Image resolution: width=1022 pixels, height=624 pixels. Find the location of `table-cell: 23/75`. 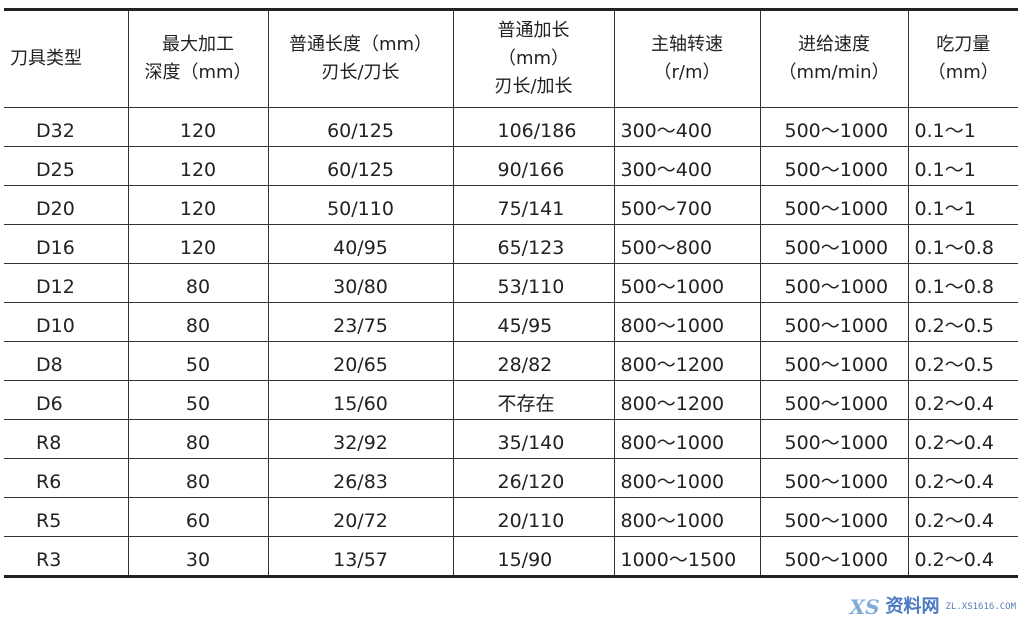

table-cell: 23/75 is located at coordinates (360, 322).